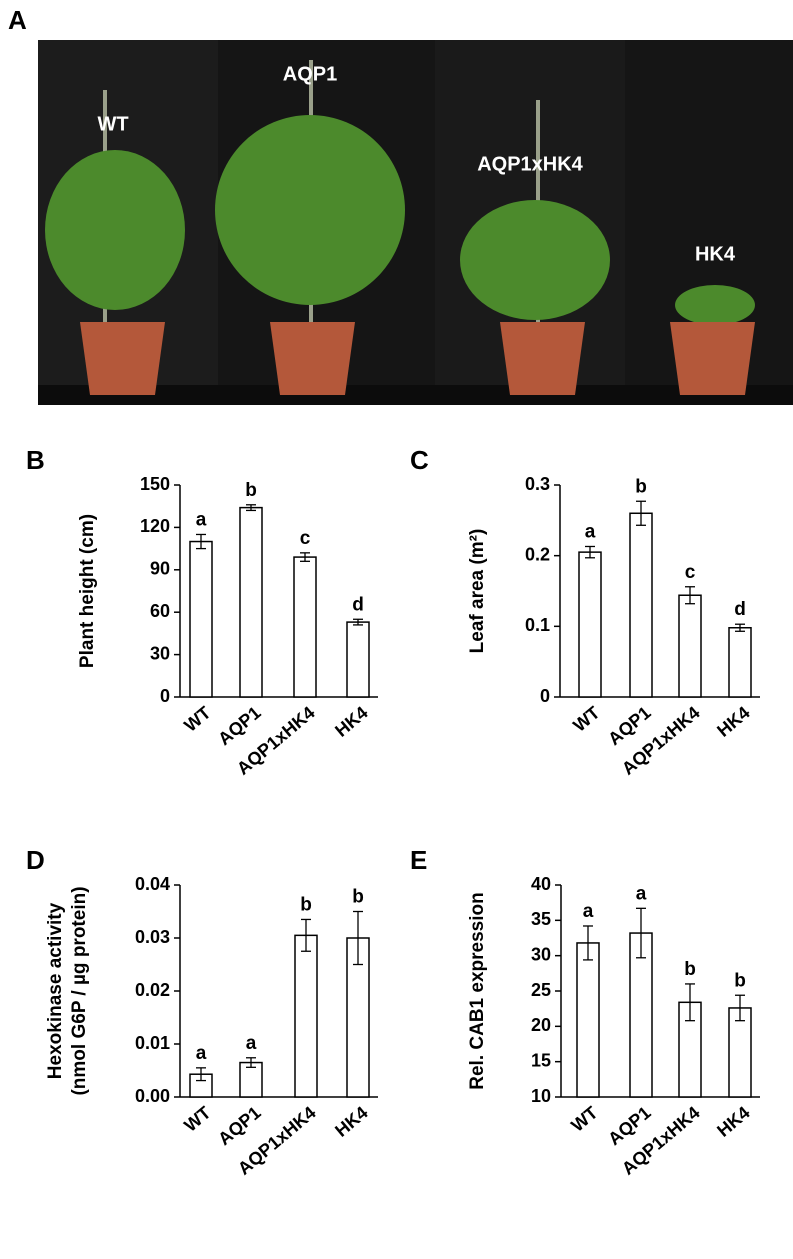  Describe the element at coordinates (155, 526) in the screenshot. I see `y-tick-label: 120` at that location.